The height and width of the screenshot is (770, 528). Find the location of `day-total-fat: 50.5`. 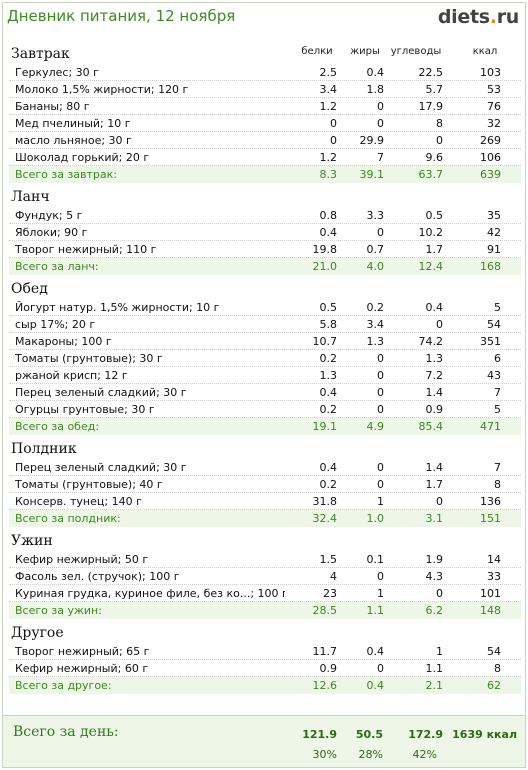

day-total-fat: 50.5 is located at coordinates (369, 734).